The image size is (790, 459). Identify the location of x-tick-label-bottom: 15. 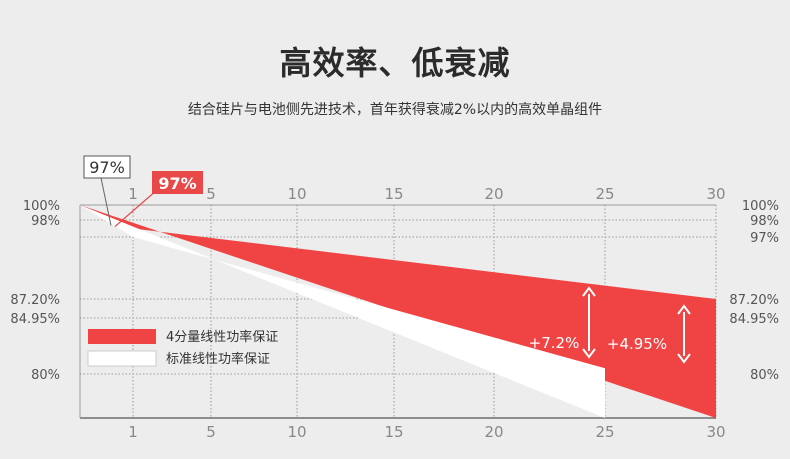
(393, 432).